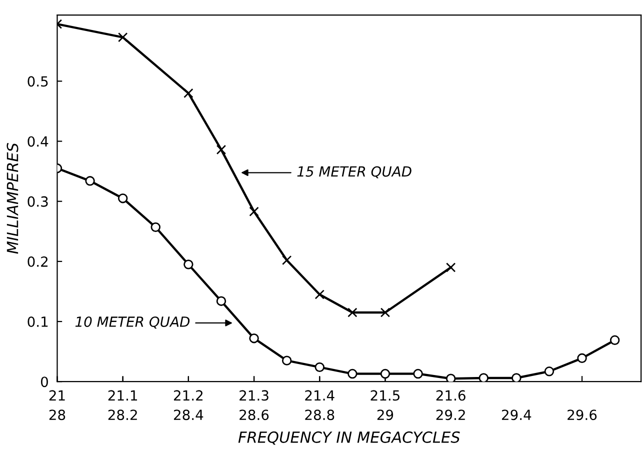 Image resolution: width=643 pixels, height=457 pixels. Describe the element at coordinates (385, 395) in the screenshot. I see `x-tick-label: 21.5` at that location.